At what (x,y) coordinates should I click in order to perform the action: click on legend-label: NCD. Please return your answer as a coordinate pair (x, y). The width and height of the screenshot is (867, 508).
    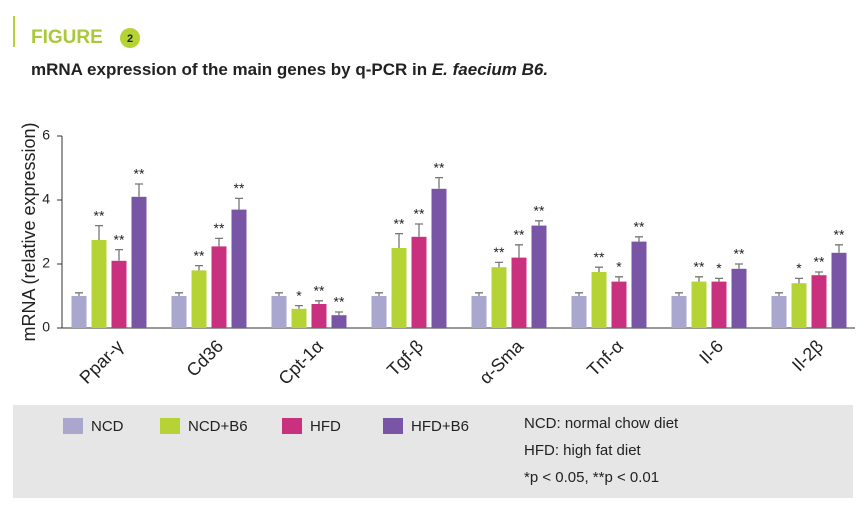
    Looking at the image, I should click on (107, 426).